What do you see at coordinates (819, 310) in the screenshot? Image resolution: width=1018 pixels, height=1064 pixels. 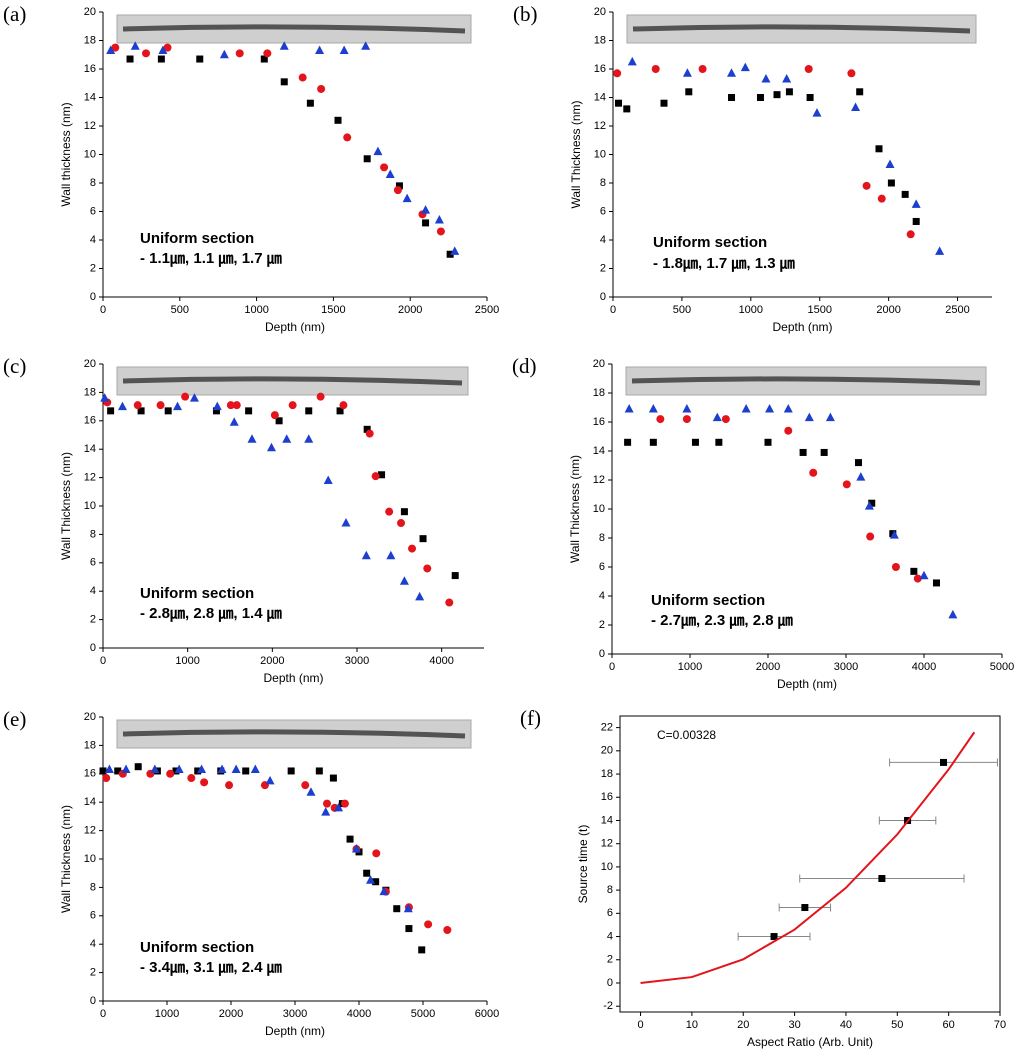 I see `x-tick-label: 1500` at bounding box center [819, 310].